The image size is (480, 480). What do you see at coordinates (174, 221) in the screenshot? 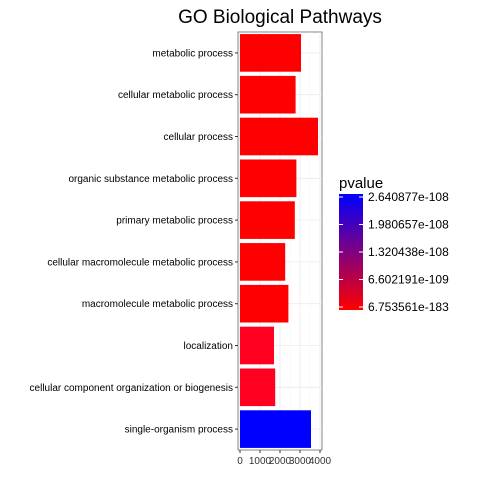
I see `category-label: primary metabolic process` at bounding box center [174, 221].